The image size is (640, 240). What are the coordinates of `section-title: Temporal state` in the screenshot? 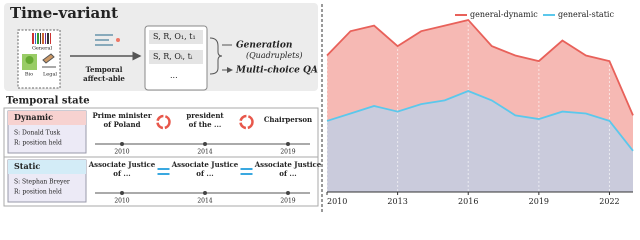 It's located at (48, 101).